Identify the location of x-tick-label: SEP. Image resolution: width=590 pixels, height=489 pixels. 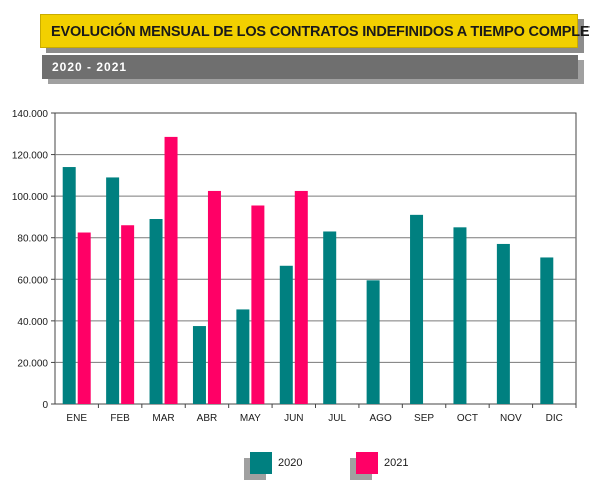
(424, 418).